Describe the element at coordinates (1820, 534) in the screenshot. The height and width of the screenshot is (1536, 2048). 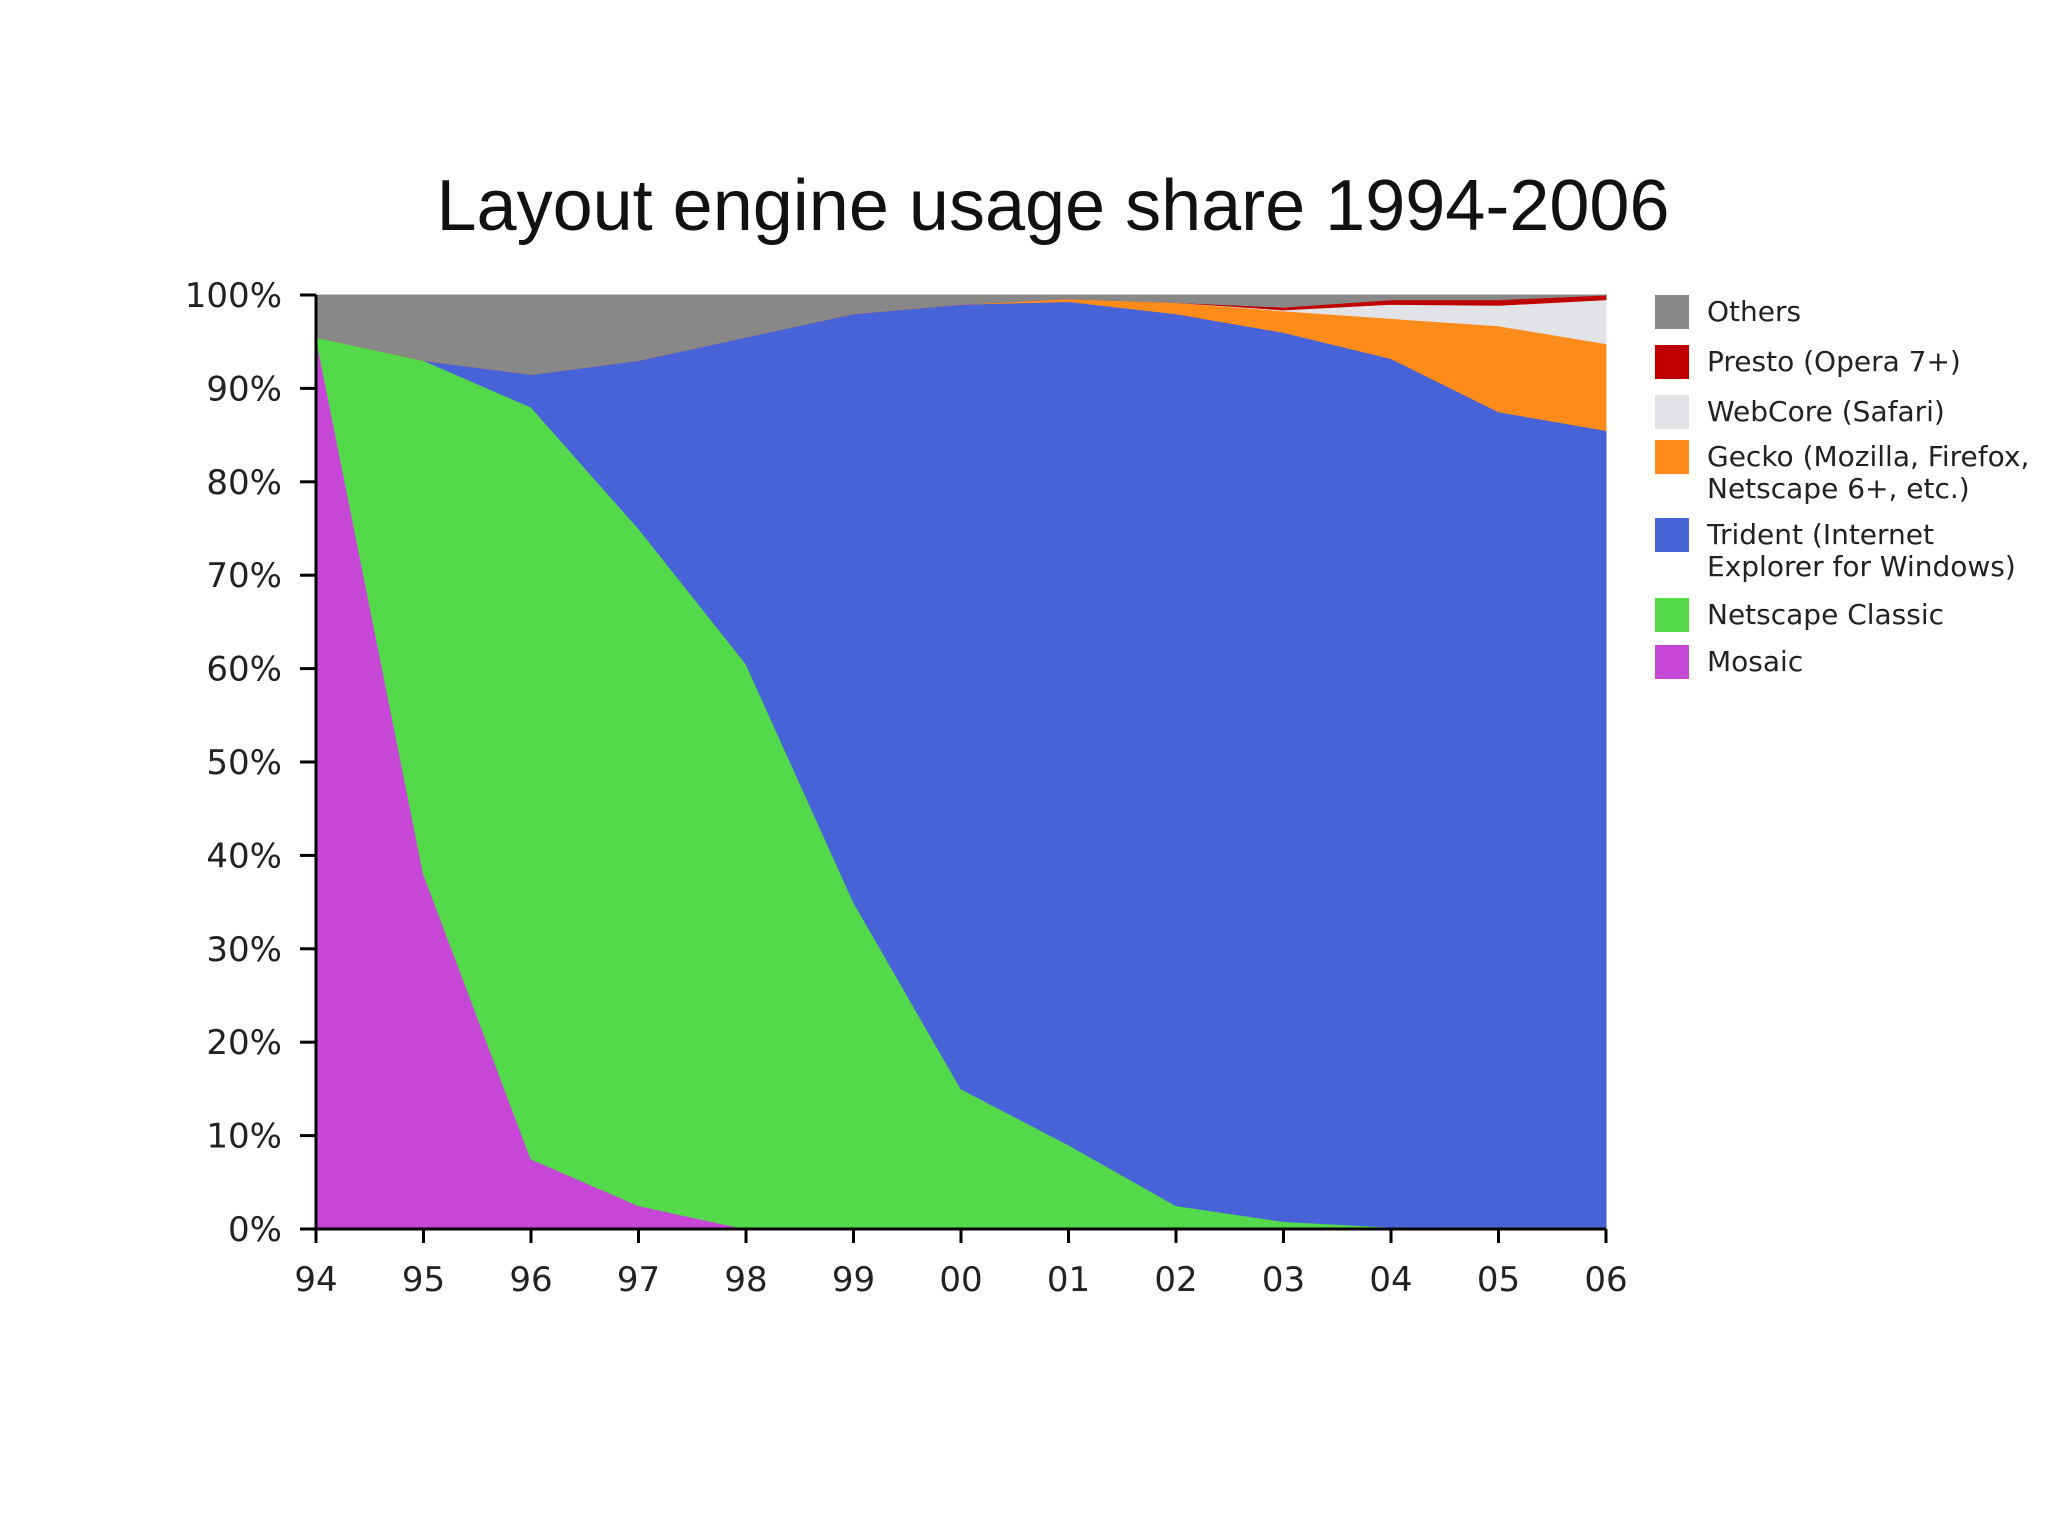
I see `legend-label: Trident (Internet` at that location.